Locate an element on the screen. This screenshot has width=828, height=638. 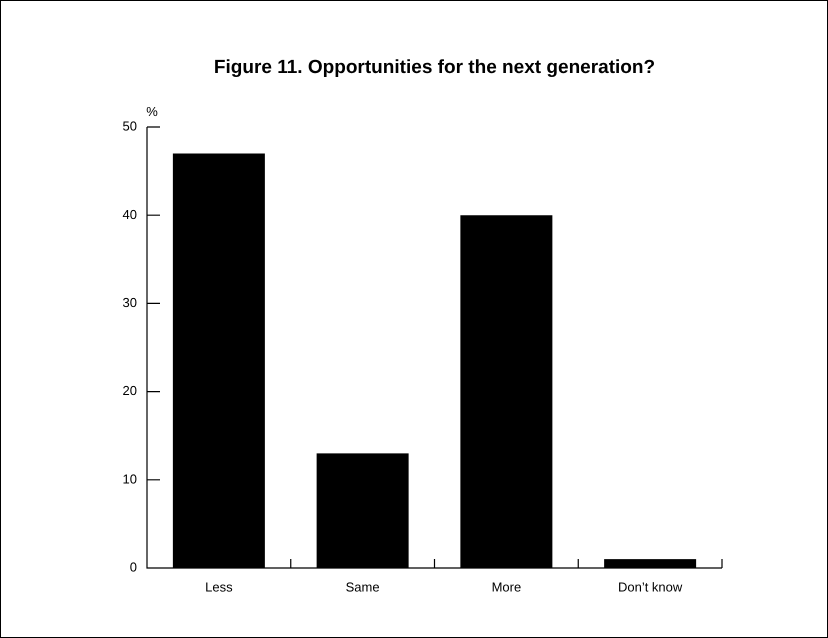
y-tick-label: 10 is located at coordinates (129, 478).